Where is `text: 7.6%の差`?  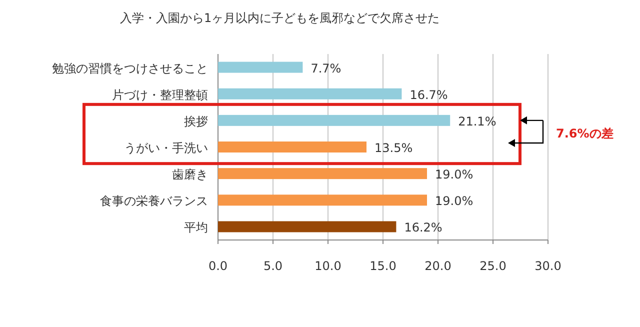 text: 7.6%の差 is located at coordinates (585, 133).